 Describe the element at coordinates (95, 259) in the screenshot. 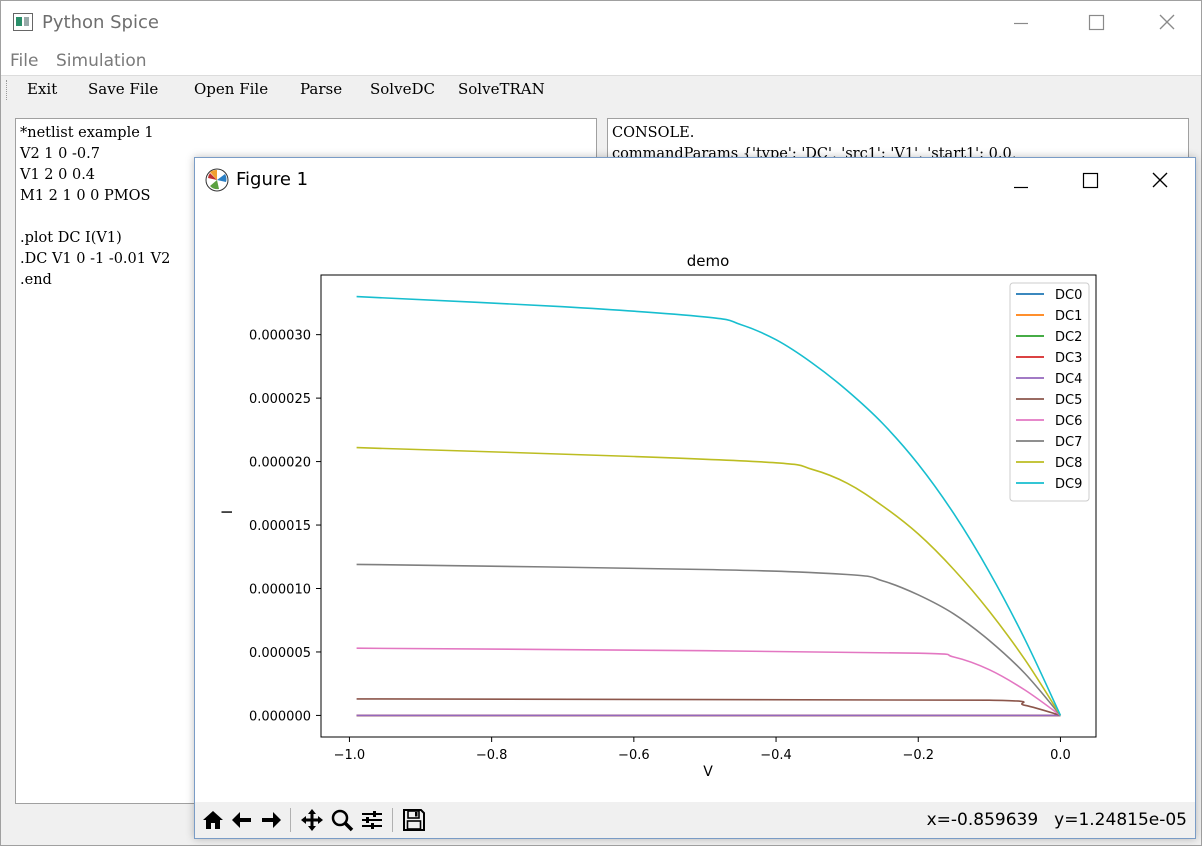

I see `editor-line: .DC V1 0 -1 -0.01 V2` at that location.